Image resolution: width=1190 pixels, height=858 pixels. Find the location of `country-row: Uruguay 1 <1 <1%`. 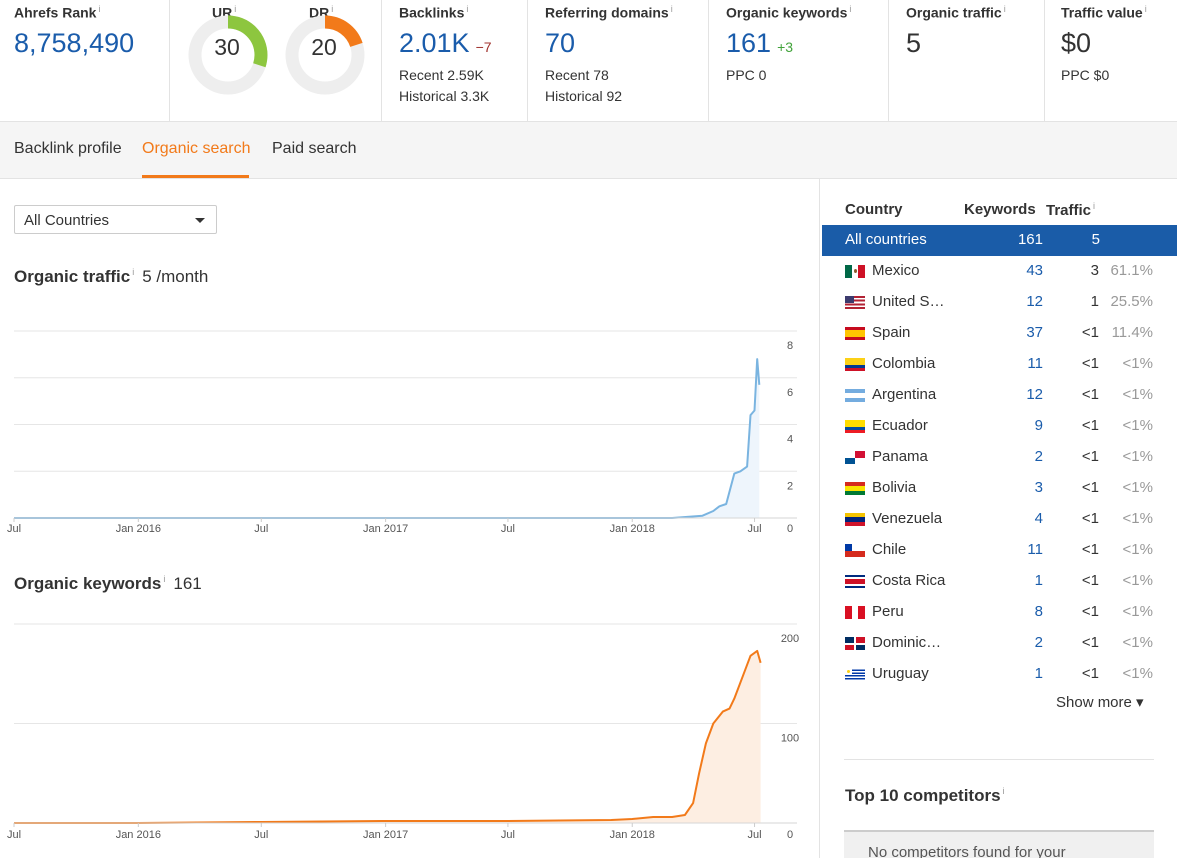

country-row: Uruguay 1 <1 <1% is located at coordinates (999, 674).